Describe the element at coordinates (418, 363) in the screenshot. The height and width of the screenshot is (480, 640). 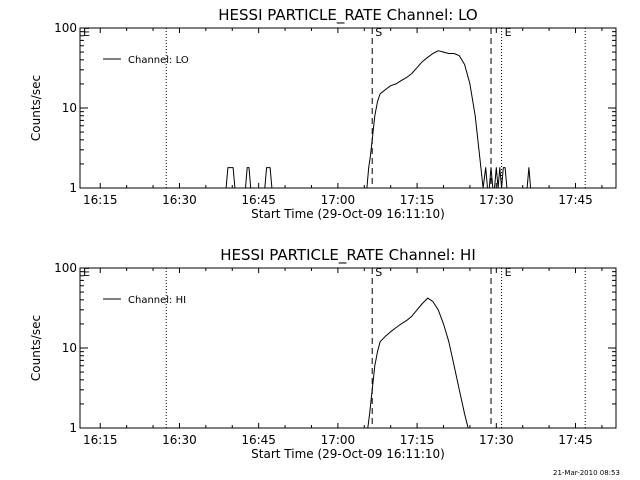
I see `series-line-hi` at that location.